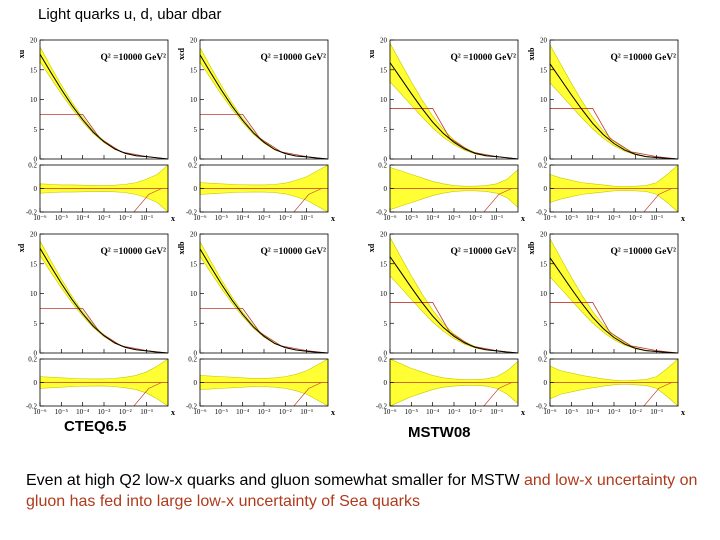  What do you see at coordinates (104, 107) in the screenshot?
I see `central-curve` at bounding box center [104, 107].